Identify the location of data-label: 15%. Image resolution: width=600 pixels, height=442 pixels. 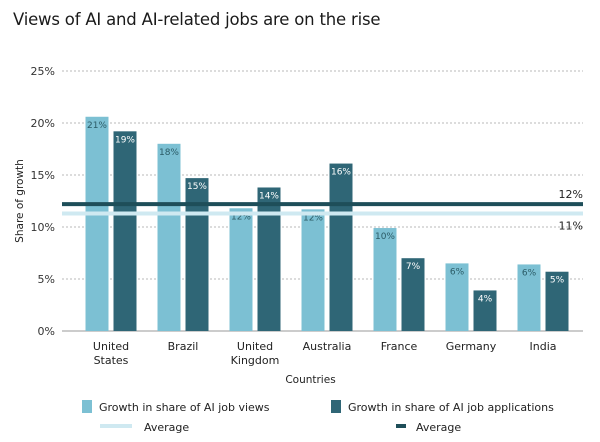
(197, 187).